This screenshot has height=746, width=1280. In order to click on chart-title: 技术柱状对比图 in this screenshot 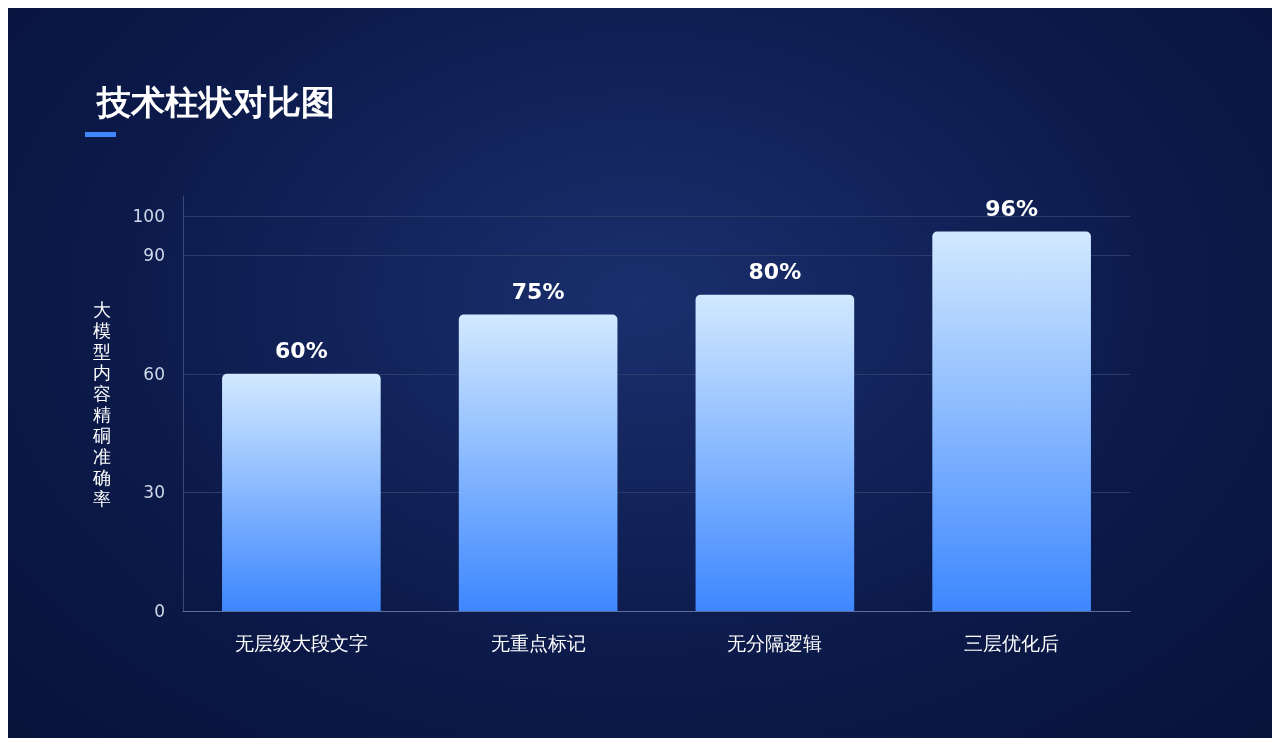, I will do `click(215, 102)`.